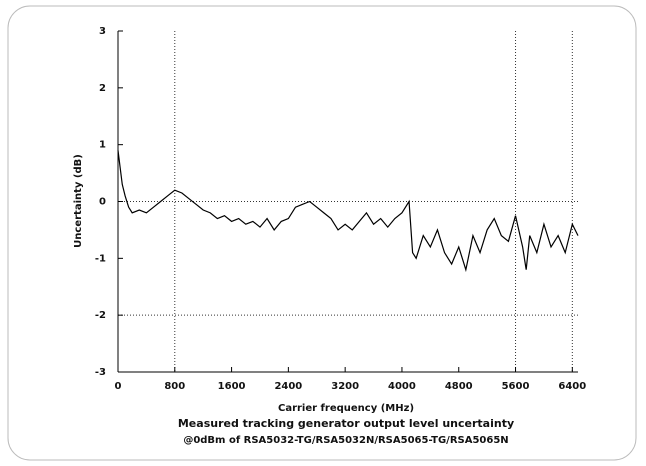 This screenshot has width=646, height=466. I want to click on x-tick-label: 0, so click(118, 386).